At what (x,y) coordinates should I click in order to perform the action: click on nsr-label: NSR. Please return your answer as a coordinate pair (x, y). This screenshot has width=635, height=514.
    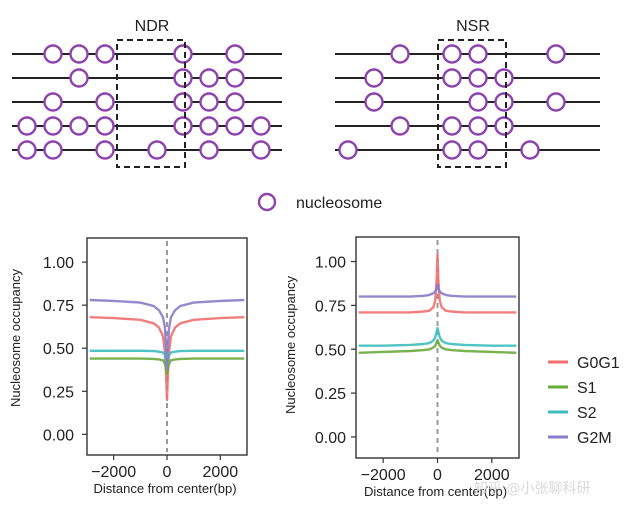
    Looking at the image, I should click on (473, 26).